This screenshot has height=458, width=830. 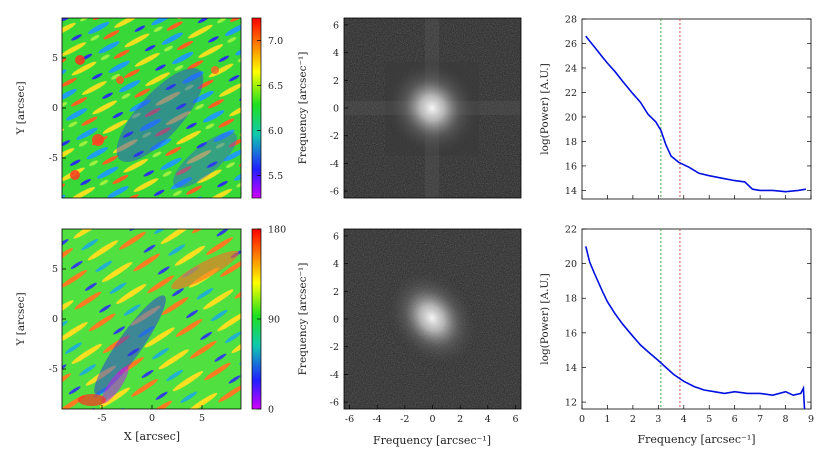 I want to click on x-tick-label: 7, so click(x=760, y=419).